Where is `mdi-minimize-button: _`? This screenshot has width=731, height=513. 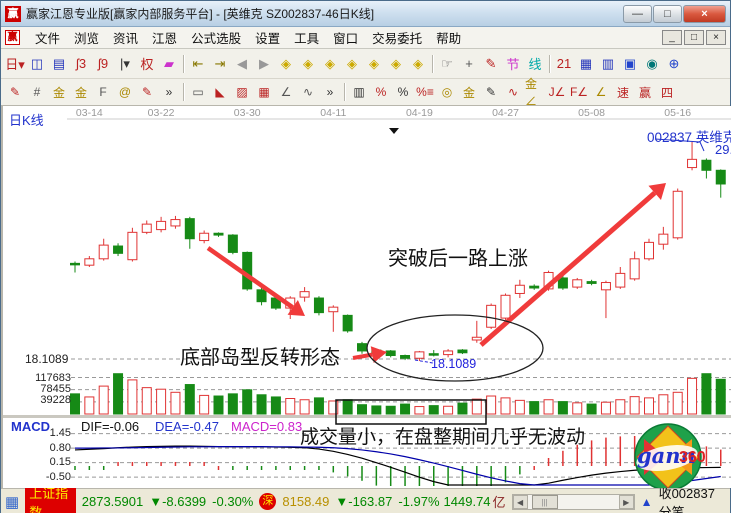 mdi-minimize-button: _ is located at coordinates (672, 37).